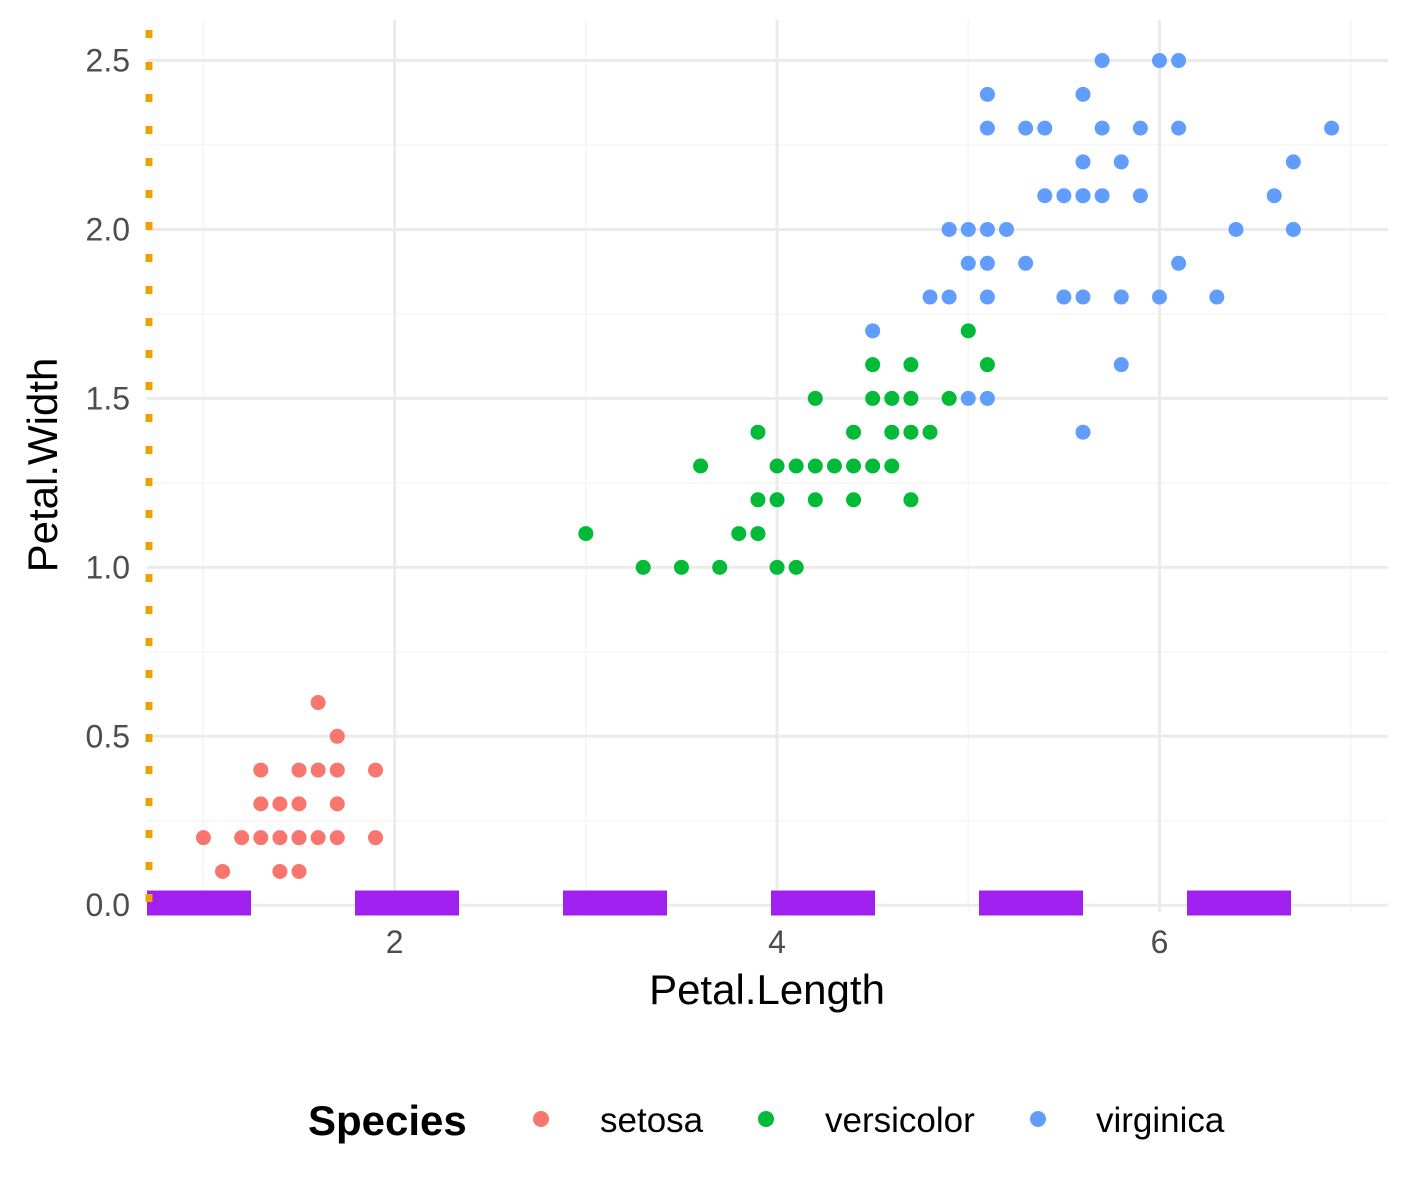 Image resolution: width=1410 pixels, height=1200 pixels. Describe the element at coordinates (767, 989) in the screenshot. I see `x-axis-title: Petal.Length` at that location.